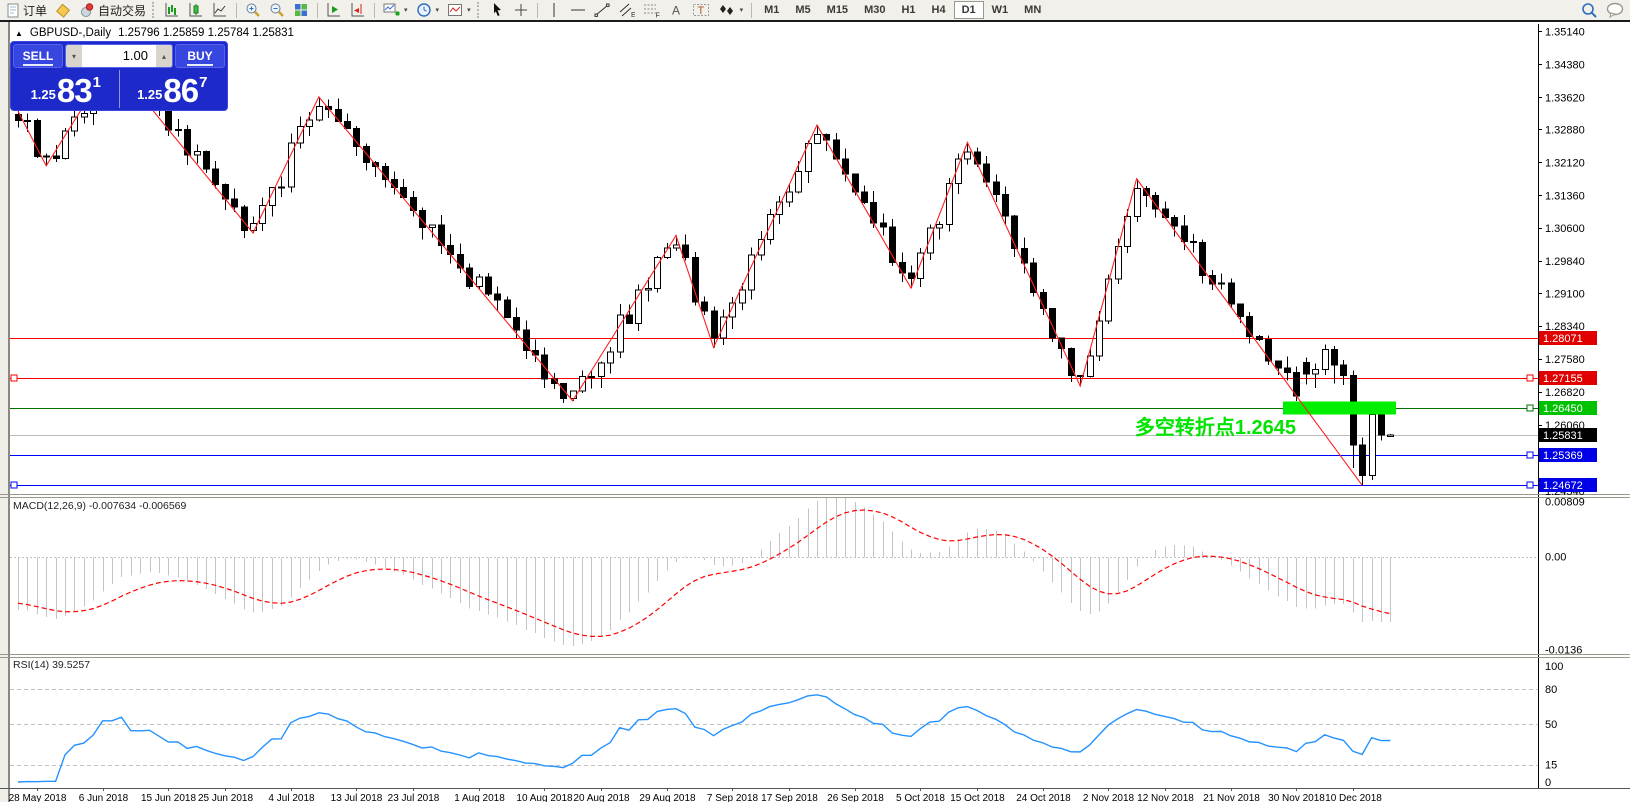 Image resolution: width=1630 pixels, height=802 pixels. I want to click on toolbar-grip, so click(479, 10).